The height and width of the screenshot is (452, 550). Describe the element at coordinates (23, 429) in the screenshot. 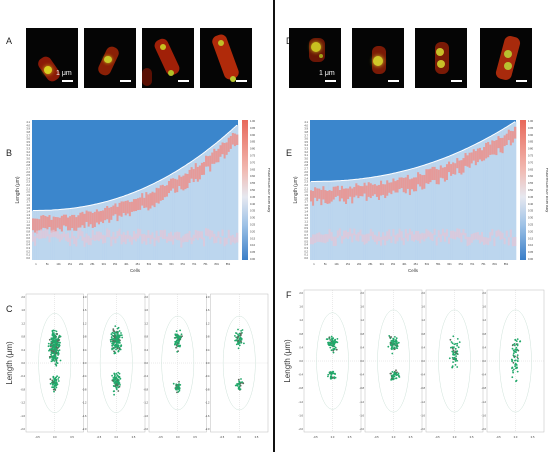

I see `y-tick-label: -2.0` at that location.